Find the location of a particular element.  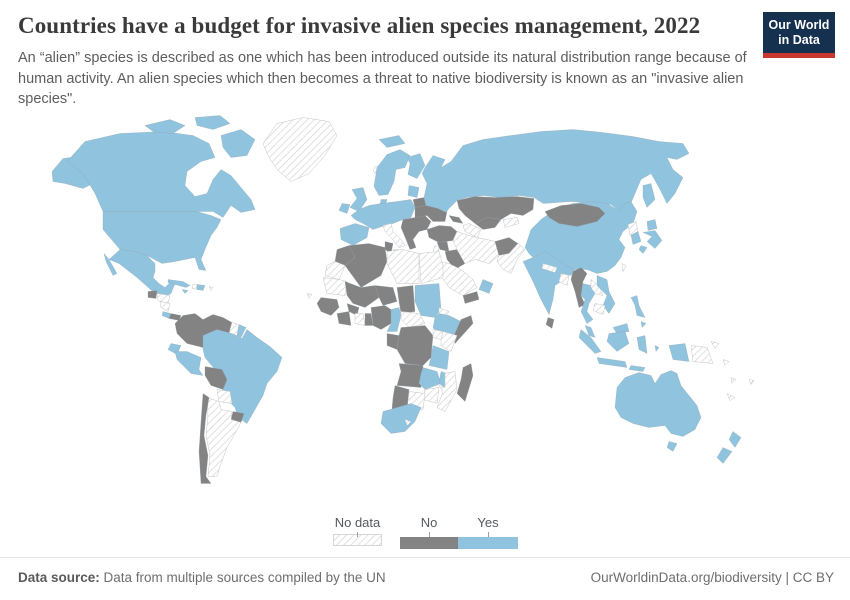

country-yemen is located at coordinates (471, 297).